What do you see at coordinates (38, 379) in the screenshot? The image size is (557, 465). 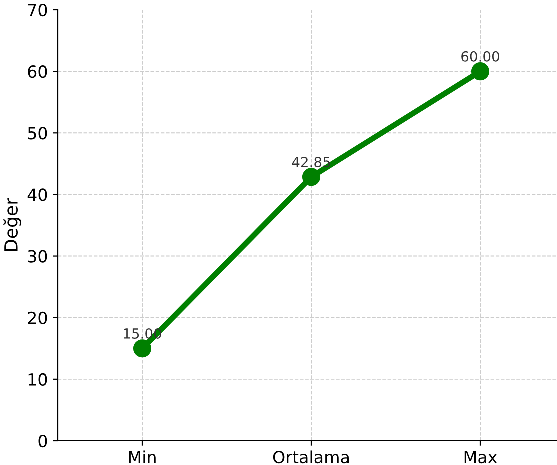 I see `y-tick-label: 10` at bounding box center [38, 379].